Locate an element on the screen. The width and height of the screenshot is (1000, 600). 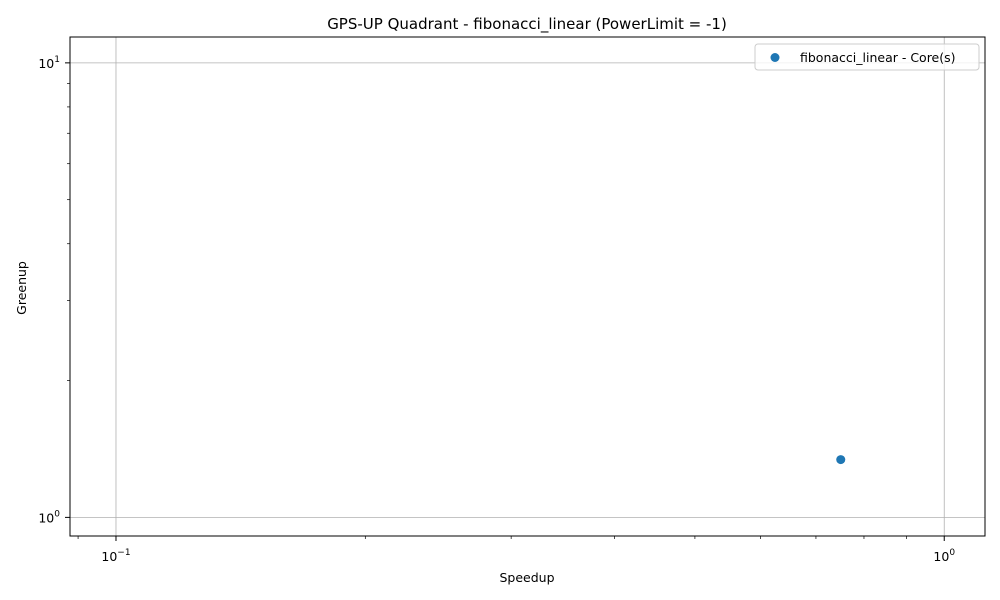
x-axis-label: Speedup is located at coordinates (526, 577).